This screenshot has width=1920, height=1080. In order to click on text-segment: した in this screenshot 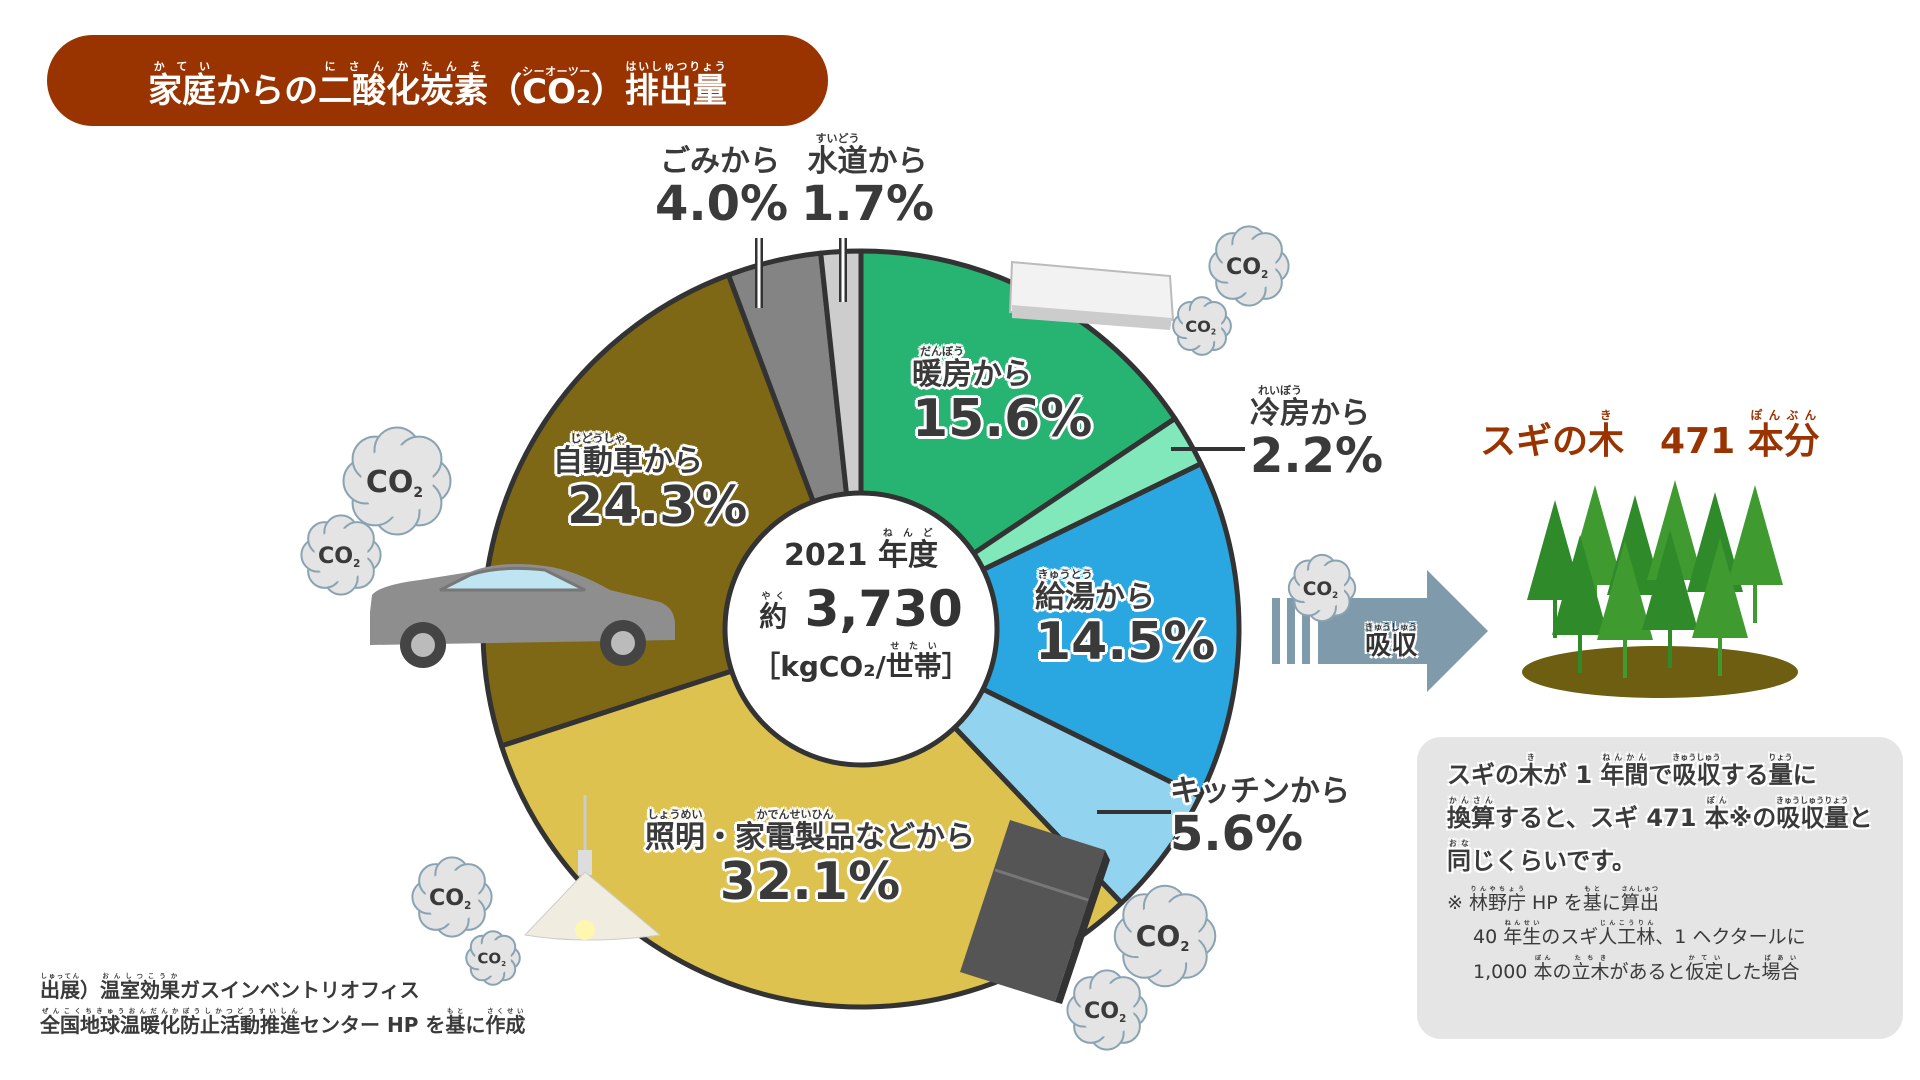, I will do `click(1742, 971)`.